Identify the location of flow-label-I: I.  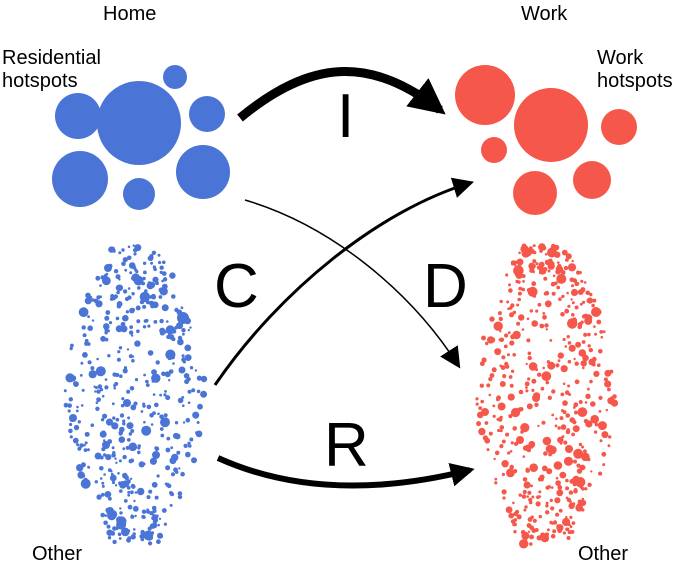
(345, 116).